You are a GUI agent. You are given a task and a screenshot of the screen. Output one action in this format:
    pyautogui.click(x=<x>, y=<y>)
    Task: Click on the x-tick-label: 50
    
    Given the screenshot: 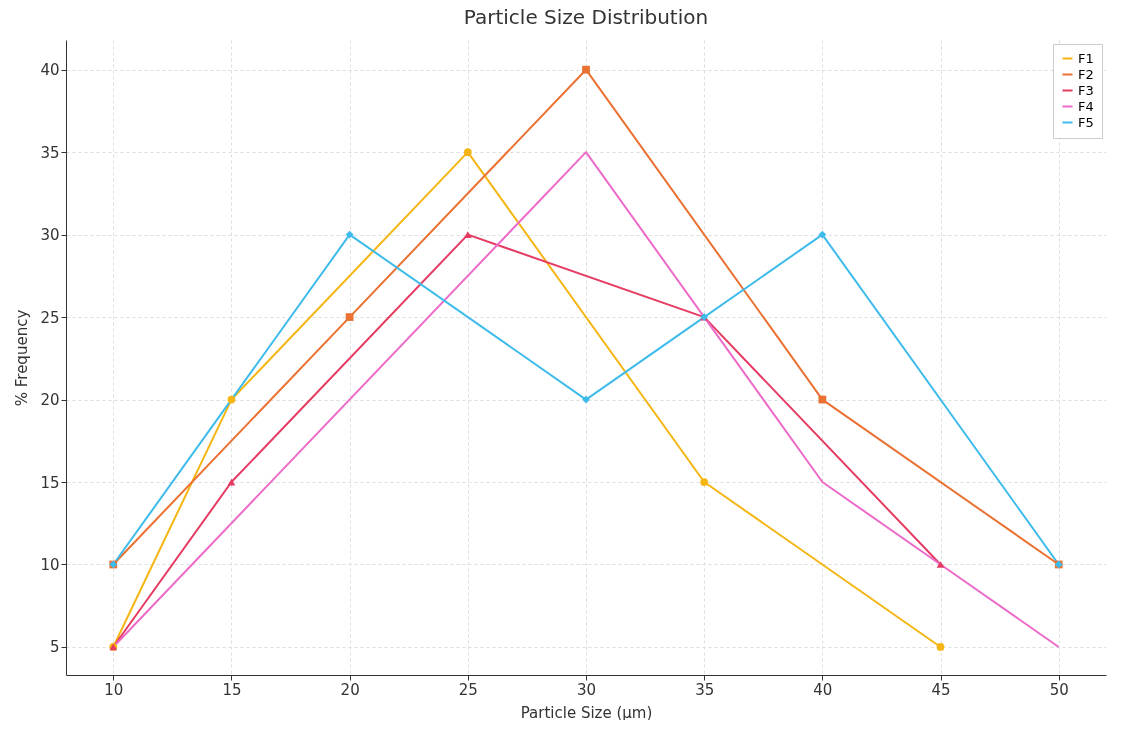 What is the action you would take?
    pyautogui.click(x=1059, y=689)
    